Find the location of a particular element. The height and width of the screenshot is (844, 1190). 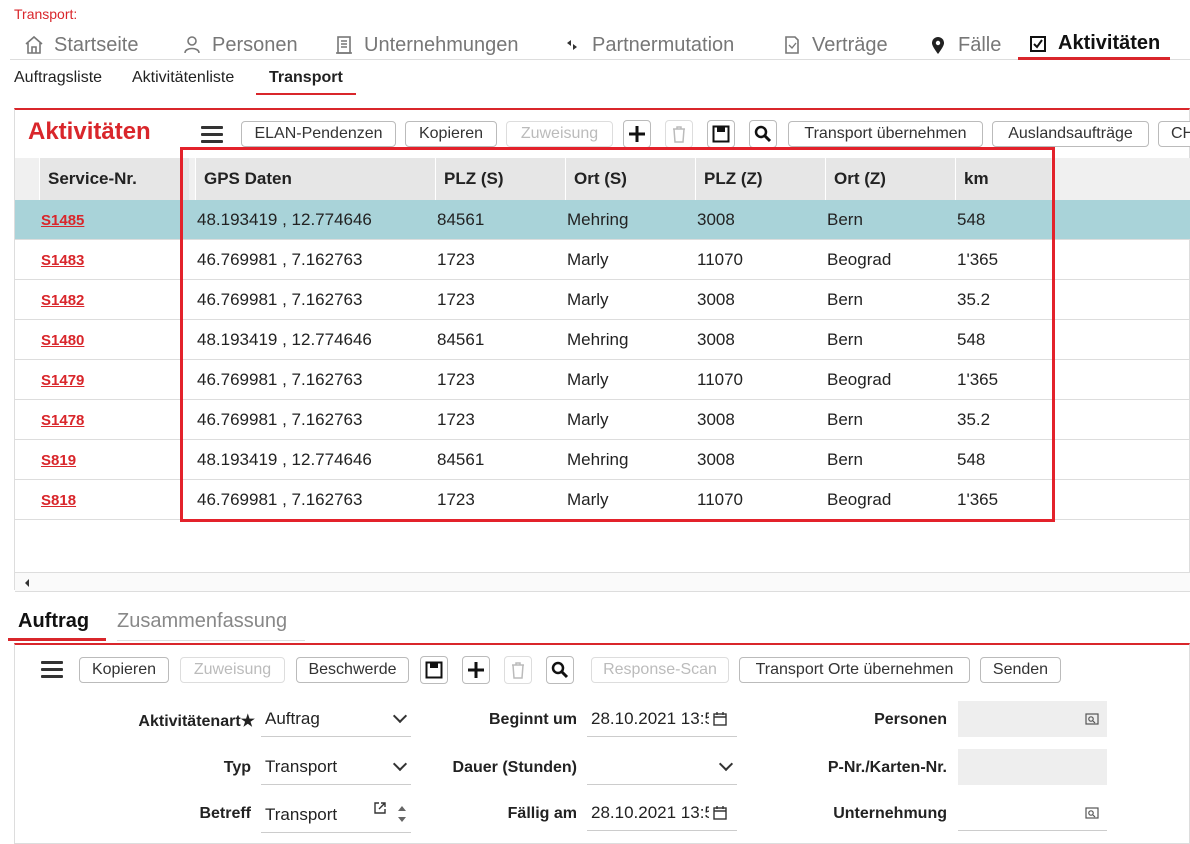

plus-icon is located at coordinates (476, 670).